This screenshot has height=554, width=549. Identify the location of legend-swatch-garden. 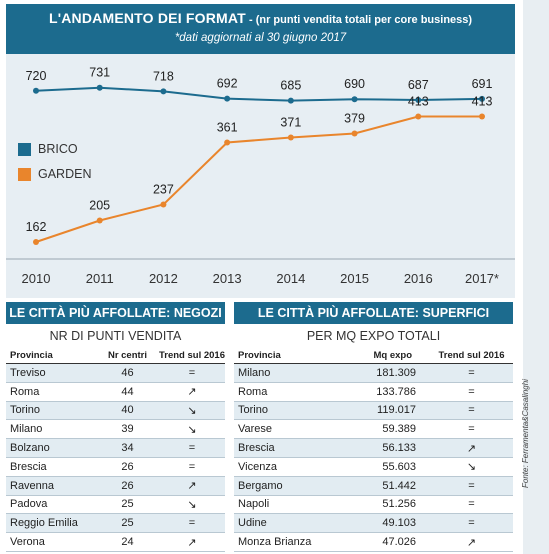
(24, 174).